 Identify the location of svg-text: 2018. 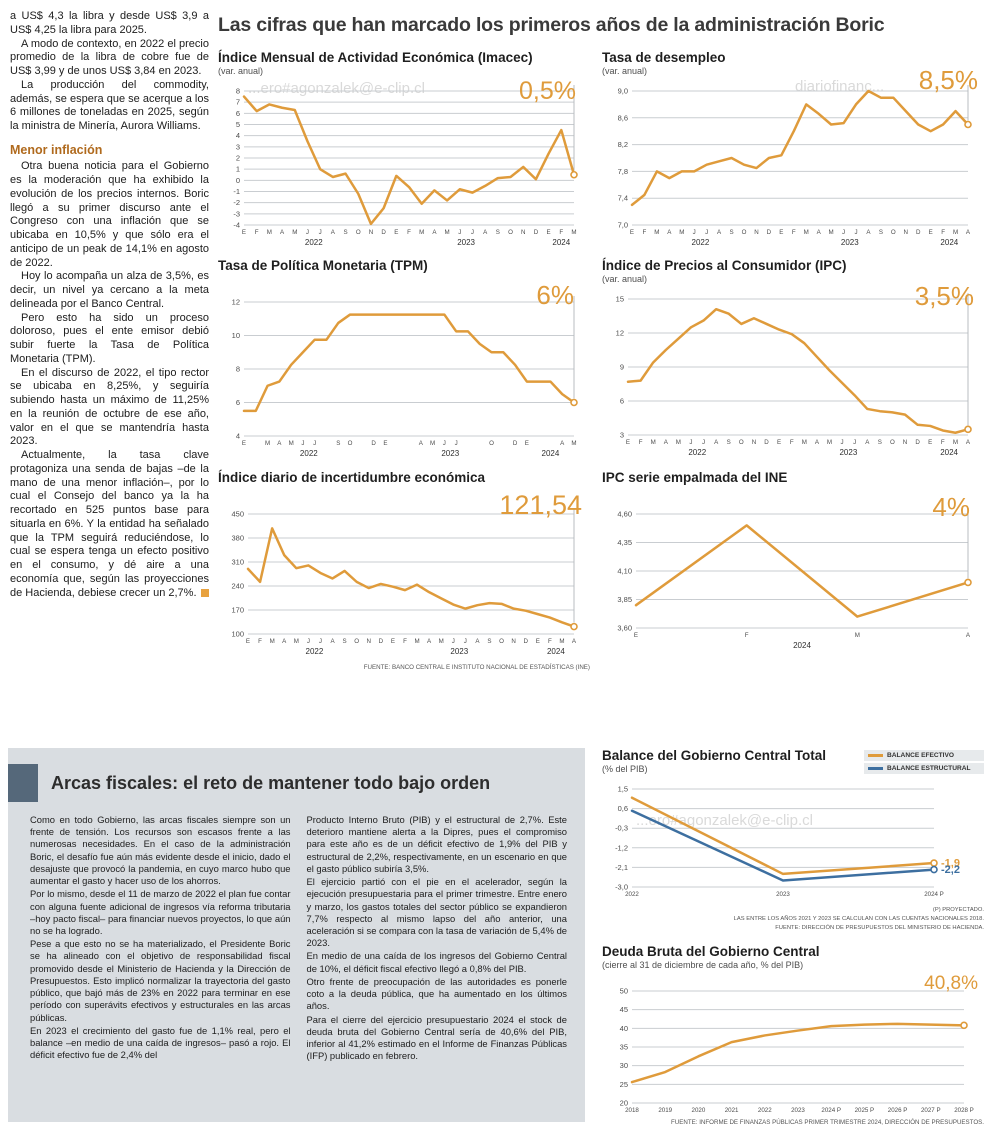
(632, 1110).